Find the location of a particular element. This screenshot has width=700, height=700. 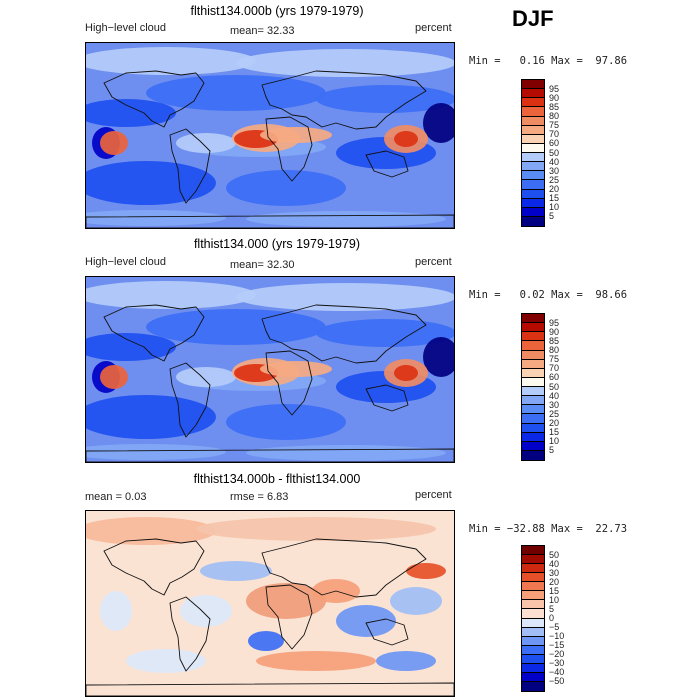

colorbar-tick-label: 85 is located at coordinates (554, 340).